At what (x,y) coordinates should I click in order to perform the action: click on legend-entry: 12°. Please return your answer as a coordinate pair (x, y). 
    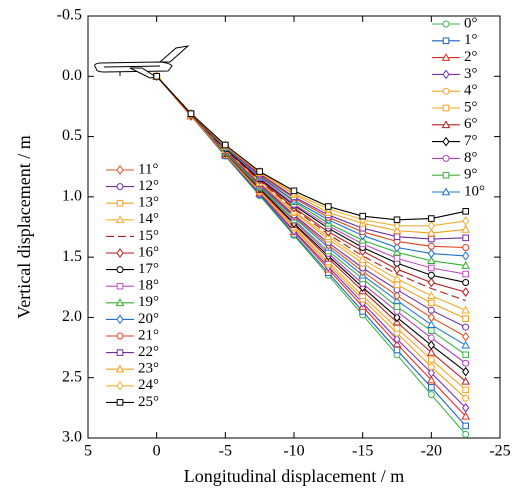
    Looking at the image, I should click on (132, 186).